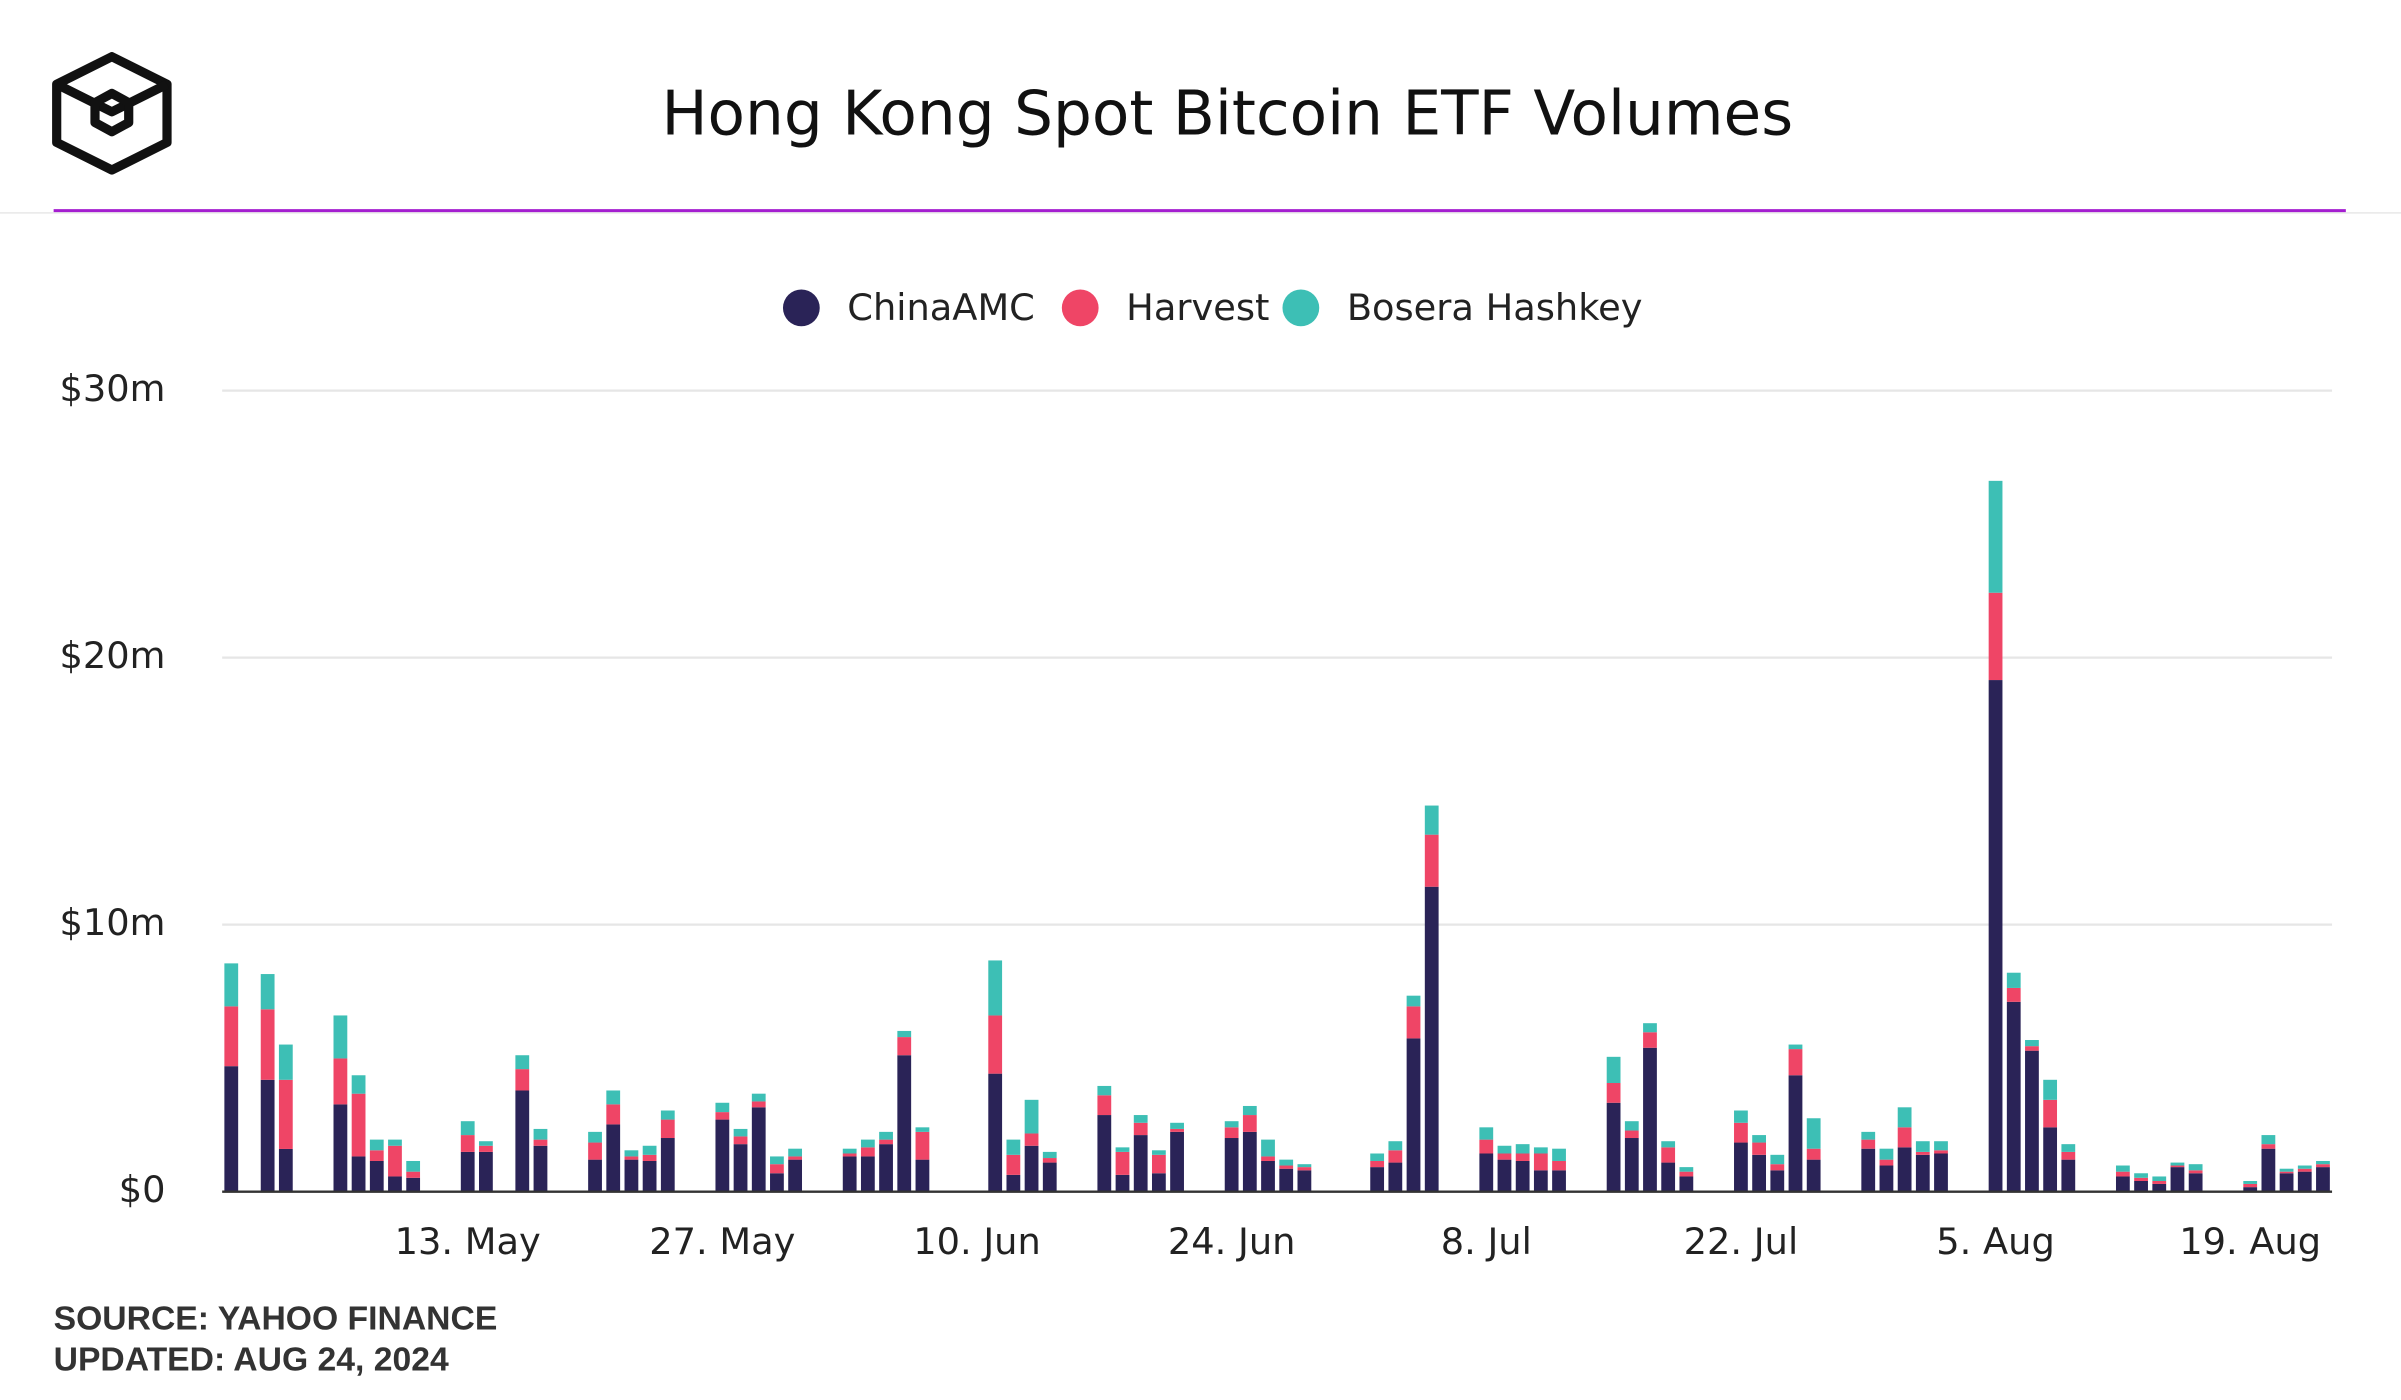 The width and height of the screenshot is (2401, 1400). Describe the element at coordinates (468, 1241) in the screenshot. I see `x-tick-label: 13. May` at that location.